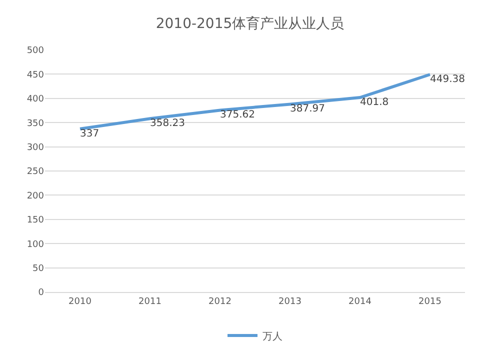 The width and height of the screenshot is (500, 362). What do you see at coordinates (167, 124) in the screenshot?
I see `data-label: 358.23` at bounding box center [167, 124].